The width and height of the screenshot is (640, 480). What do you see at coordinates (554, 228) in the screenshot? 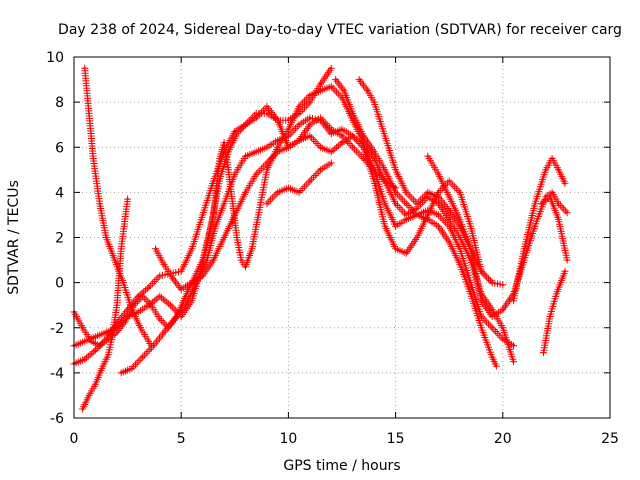
I see `series-s13` at bounding box center [554, 228].